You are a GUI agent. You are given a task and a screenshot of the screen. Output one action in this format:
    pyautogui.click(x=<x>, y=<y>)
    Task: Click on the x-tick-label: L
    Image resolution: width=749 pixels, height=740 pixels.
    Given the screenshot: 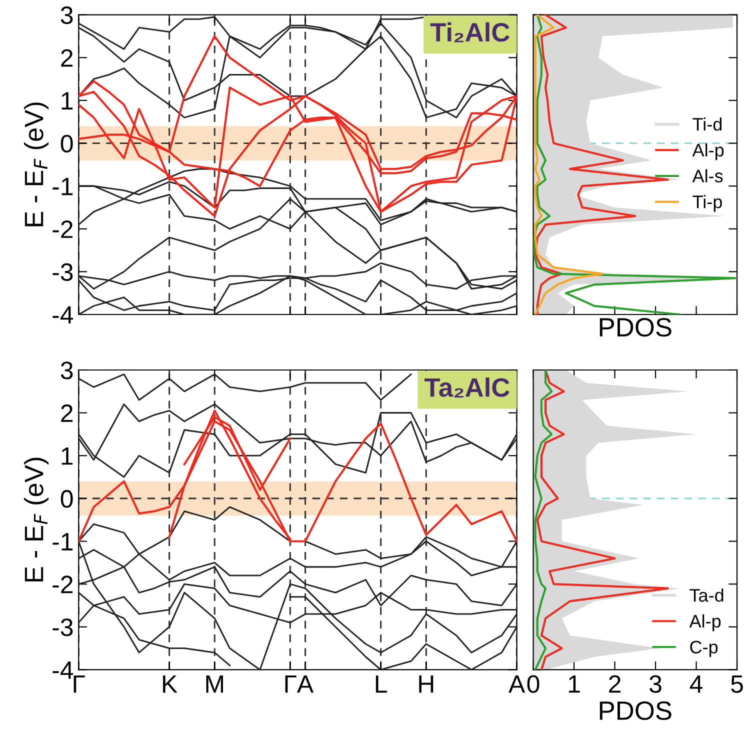 What is the action you would take?
    pyautogui.click(x=381, y=684)
    